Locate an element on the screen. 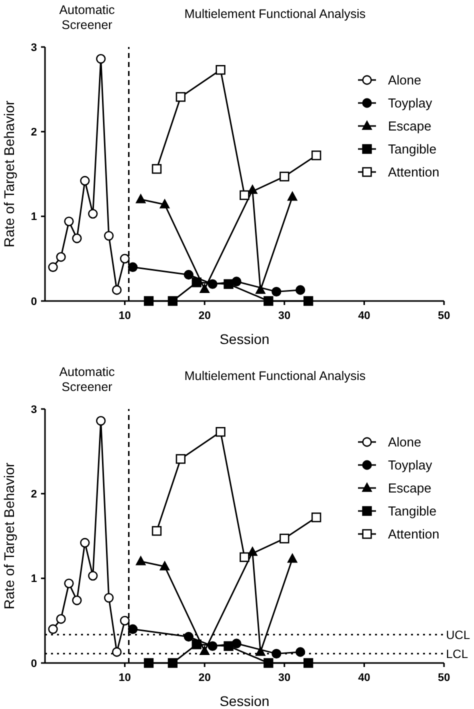 The height and width of the screenshot is (709, 474). ref-line-label: UCL is located at coordinates (458, 635).